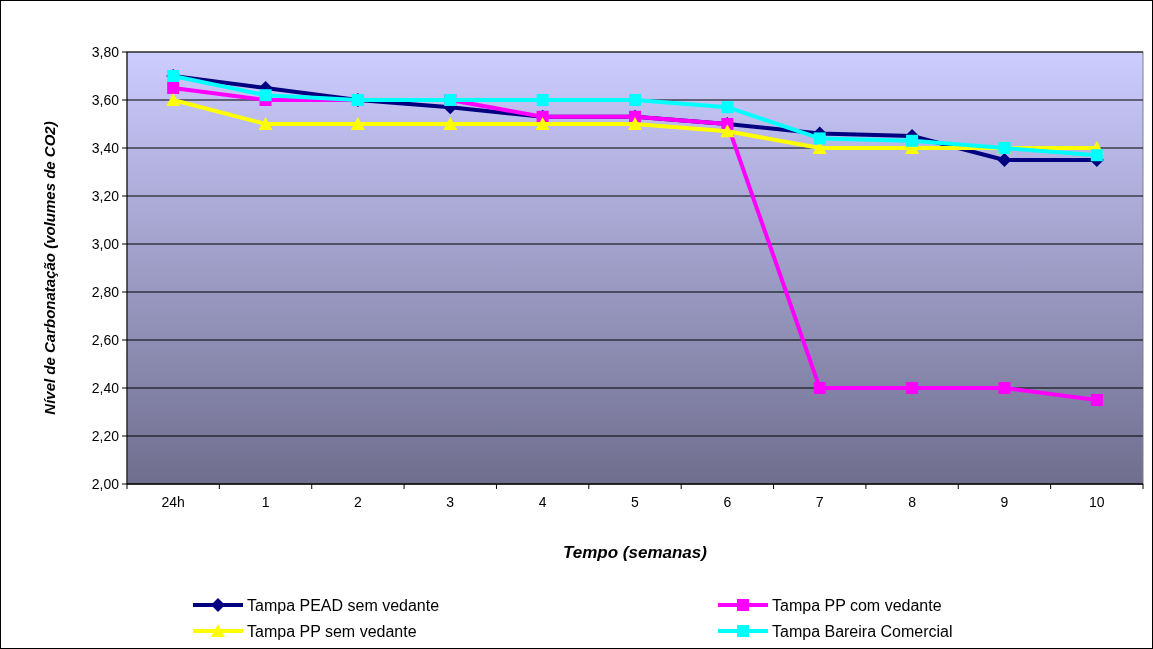 This screenshot has height=649, width=1153. I want to click on y-axis-title: Nível de Carbonatação (volumes de CO2), so click(49, 268).